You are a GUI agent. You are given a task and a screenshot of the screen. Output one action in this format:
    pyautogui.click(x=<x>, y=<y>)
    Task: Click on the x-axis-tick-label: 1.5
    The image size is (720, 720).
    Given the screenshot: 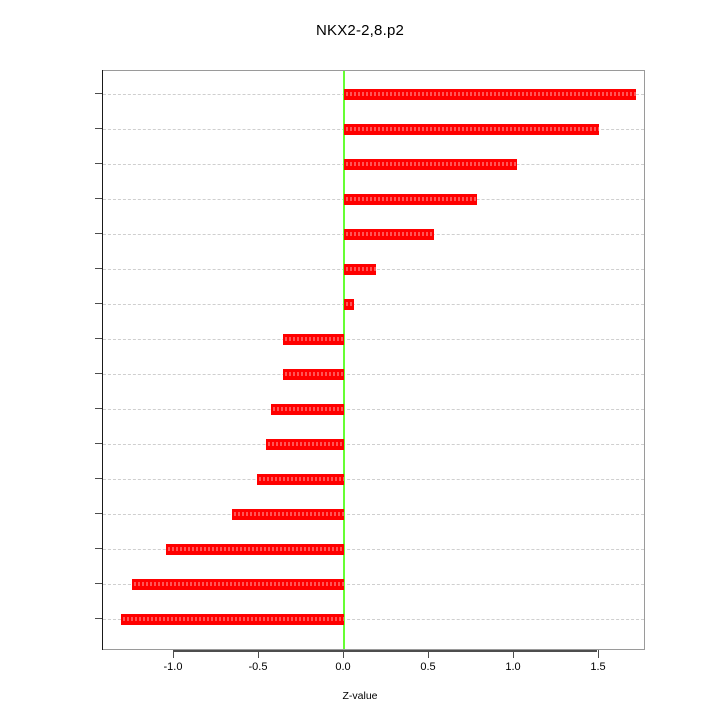 What is the action you would take?
    pyautogui.click(x=598, y=667)
    